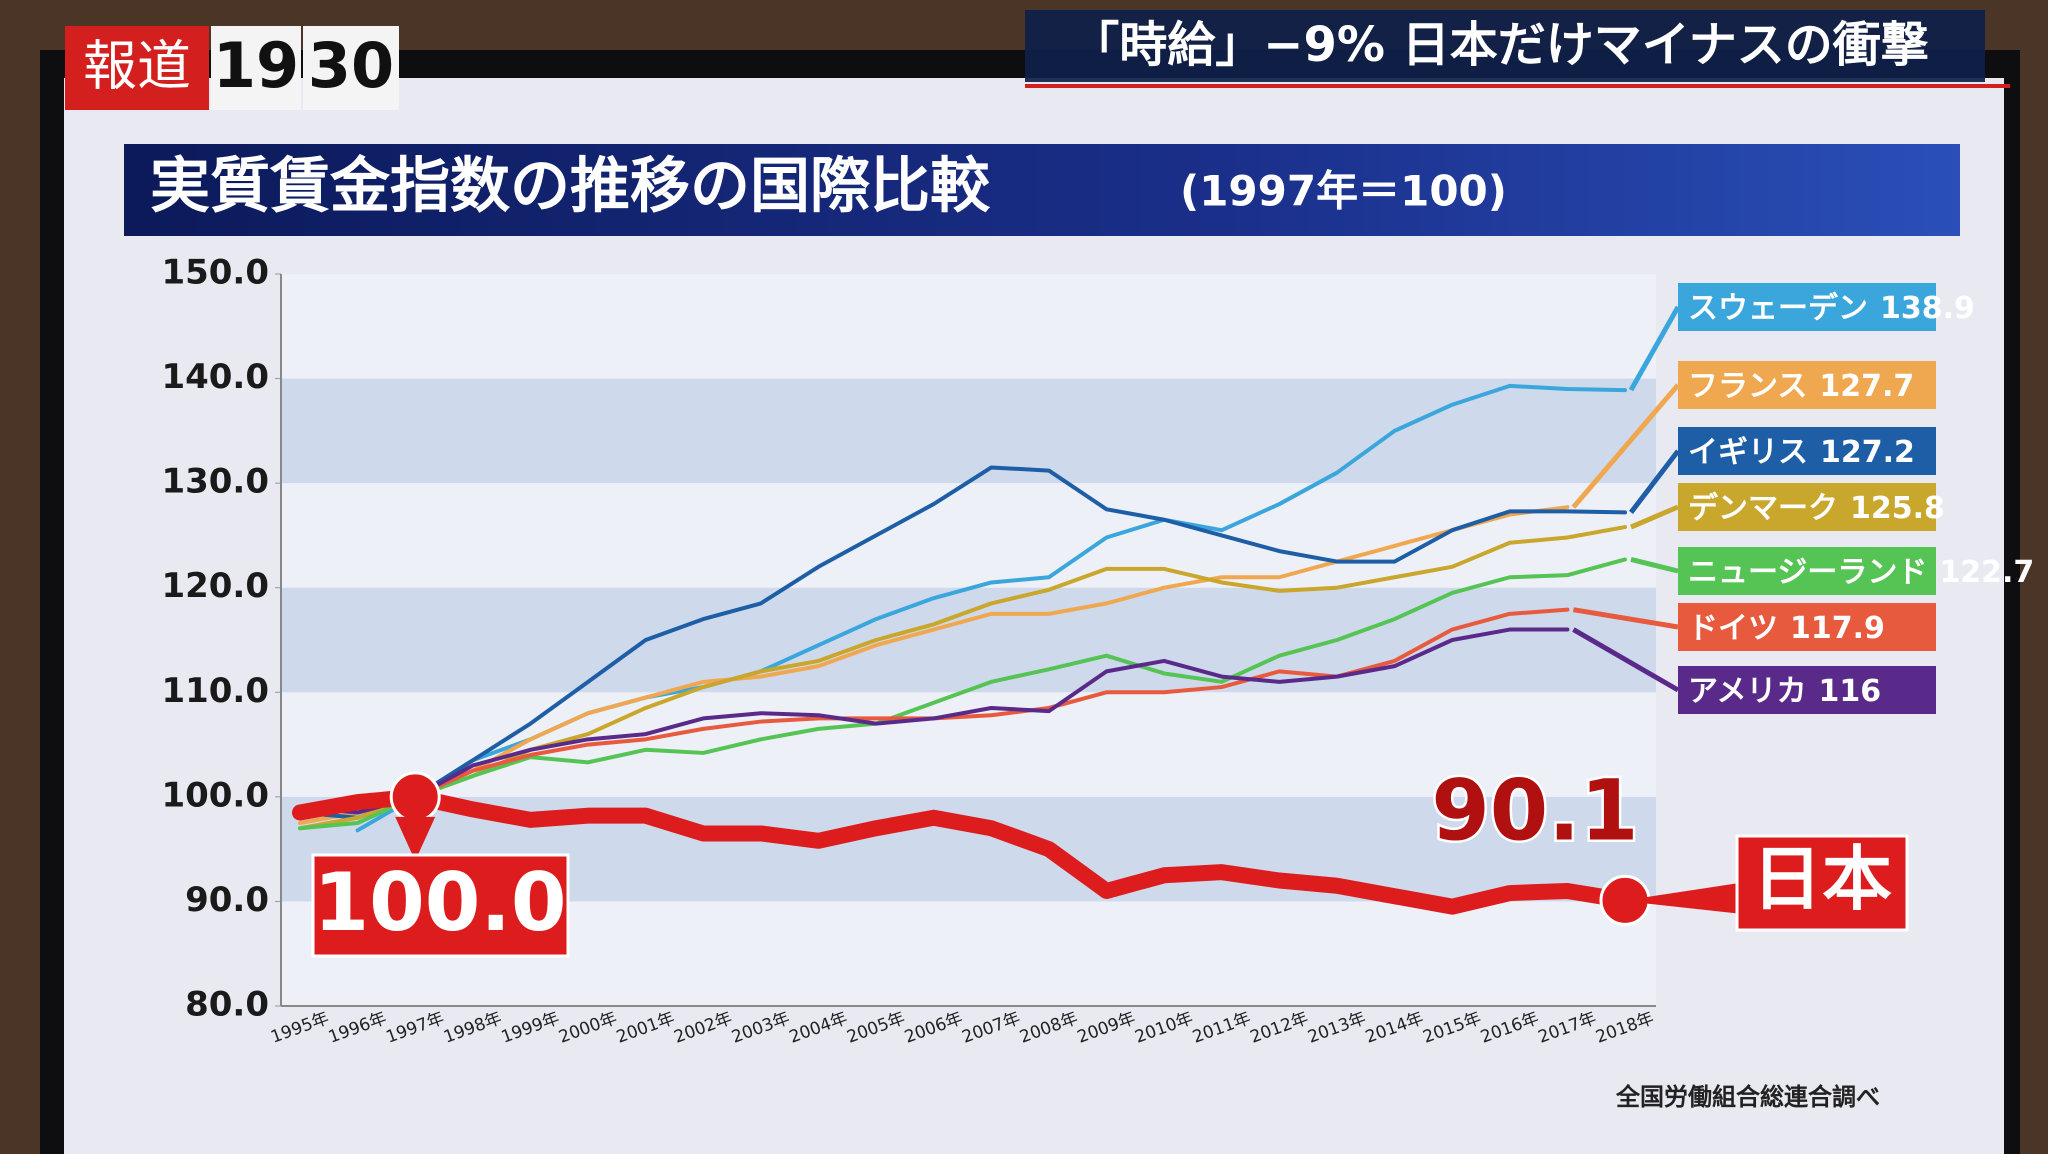  I want to click on logo-text: 19, so click(256, 65).